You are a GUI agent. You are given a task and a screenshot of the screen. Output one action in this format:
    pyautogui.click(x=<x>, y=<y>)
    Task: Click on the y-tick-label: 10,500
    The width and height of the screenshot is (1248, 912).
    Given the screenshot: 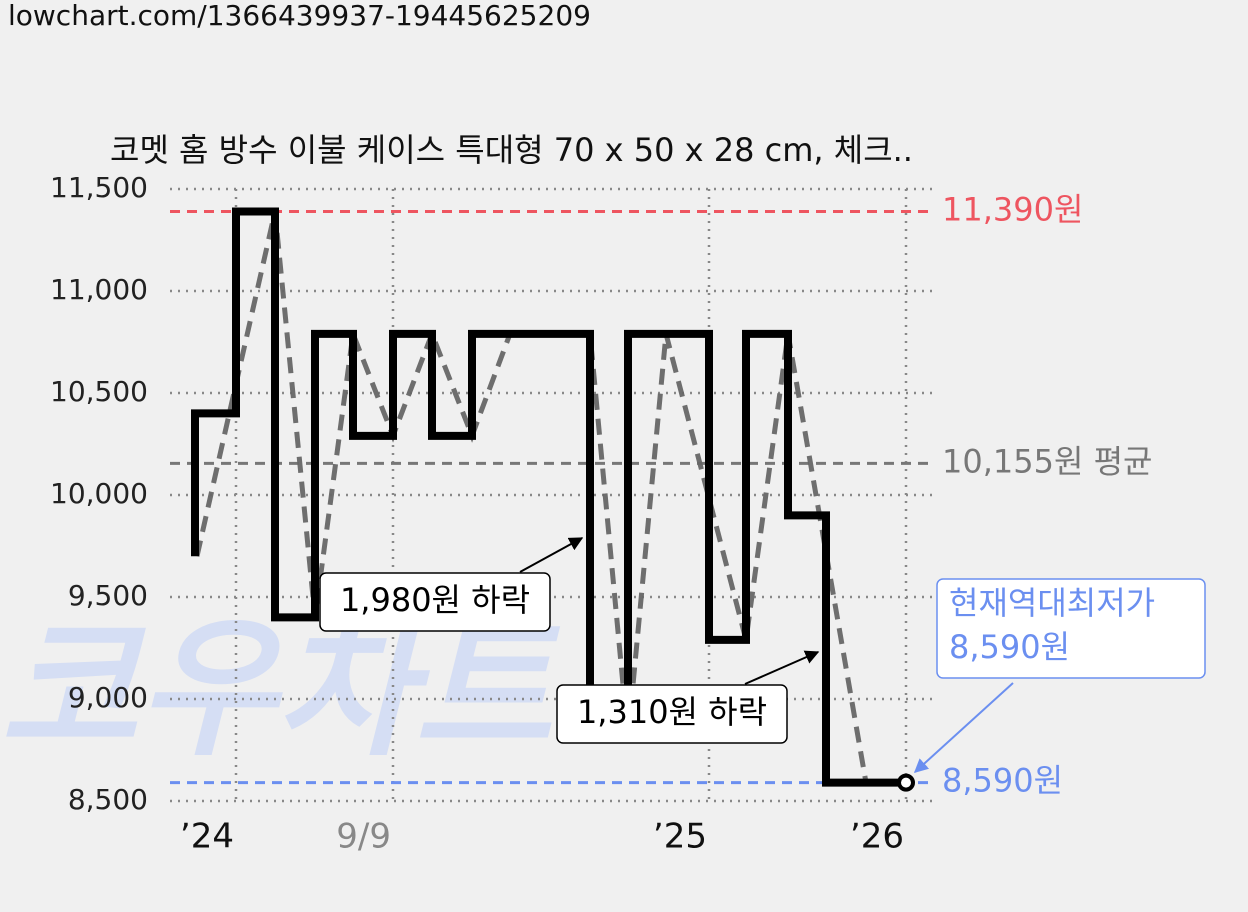 What is the action you would take?
    pyautogui.click(x=99, y=391)
    